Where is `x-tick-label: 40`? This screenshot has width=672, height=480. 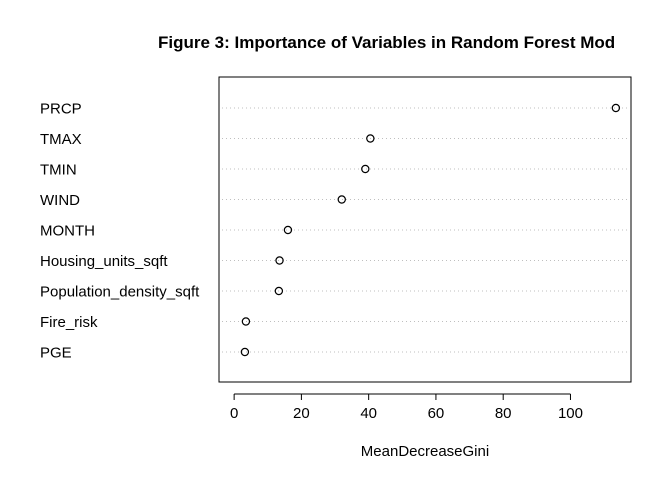
x-tick-label: 40 is located at coordinates (368, 413).